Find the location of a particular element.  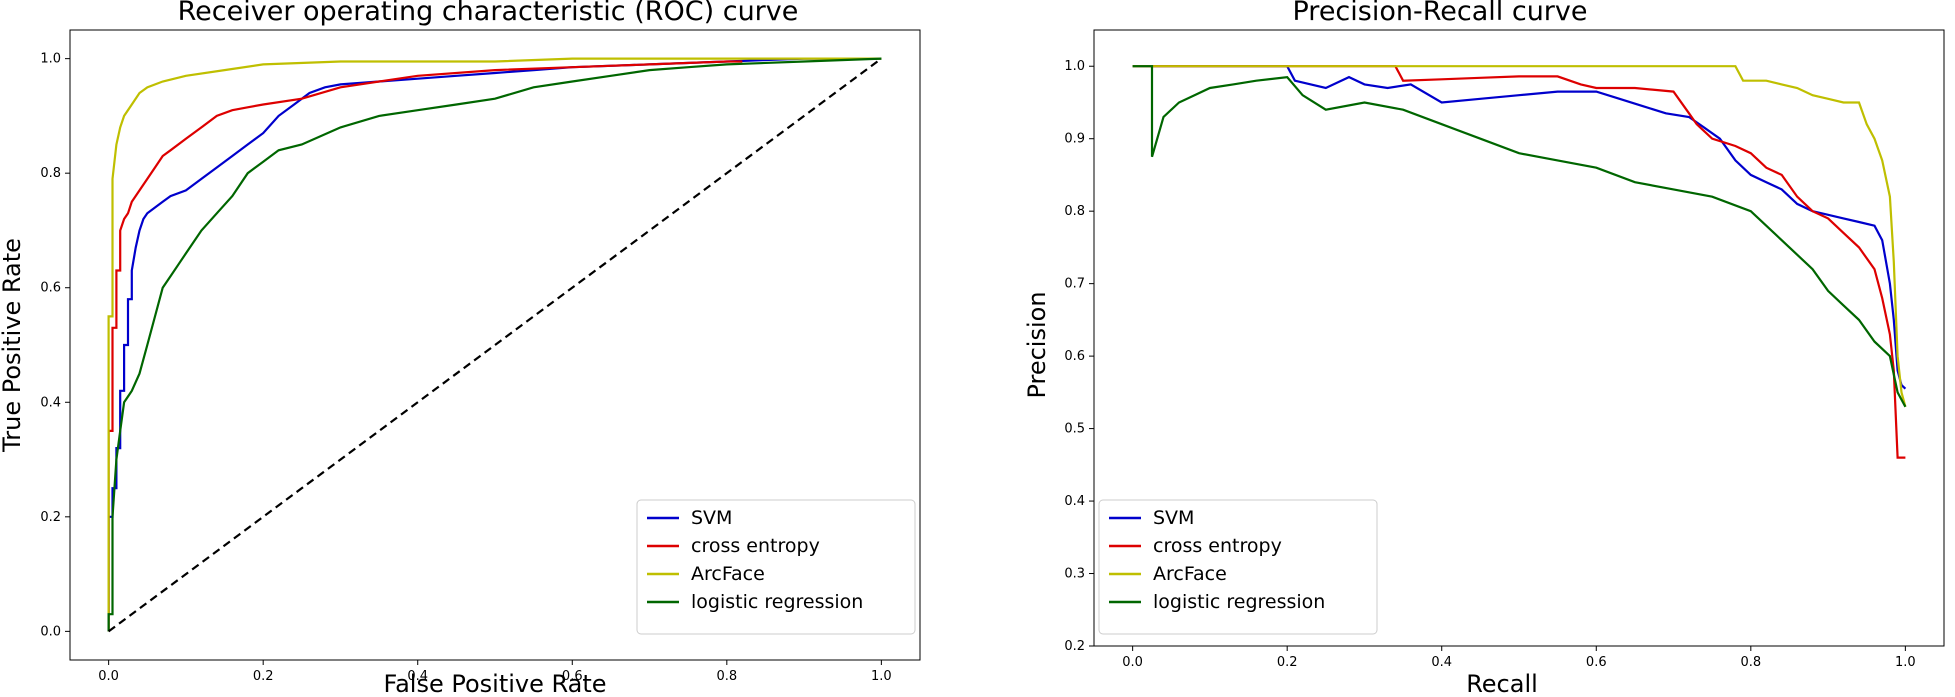

roc-legend-box is located at coordinates (776, 567).